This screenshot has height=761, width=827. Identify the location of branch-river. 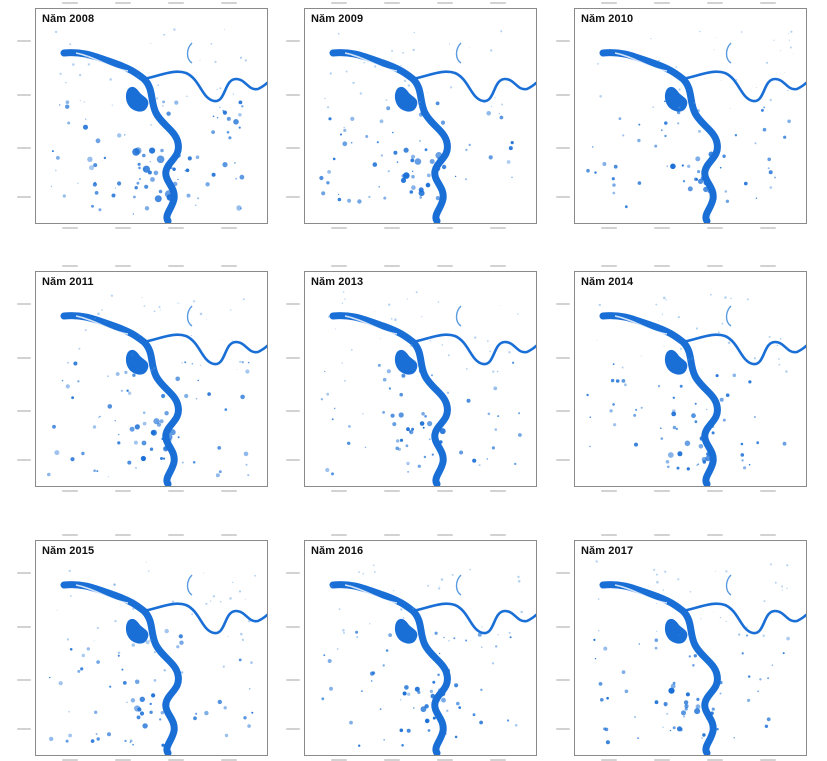
(473, 86).